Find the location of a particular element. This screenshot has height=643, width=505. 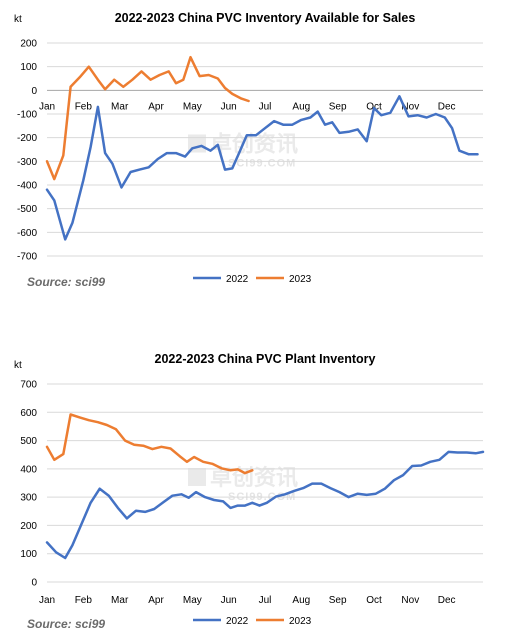

y-tick-label: -600 is located at coordinates (27, 233).